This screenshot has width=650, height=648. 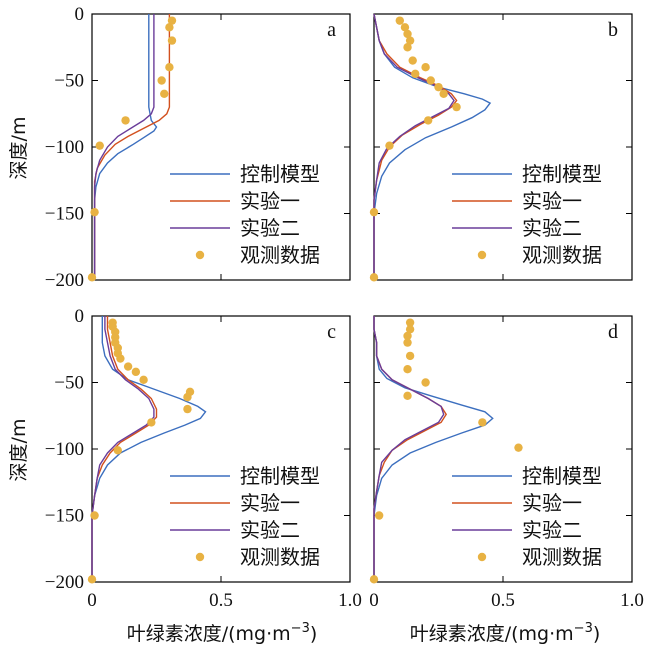 I want to click on x-axis-label-right: 叶绿素浓度/(mg·m−3), so click(x=505, y=633).